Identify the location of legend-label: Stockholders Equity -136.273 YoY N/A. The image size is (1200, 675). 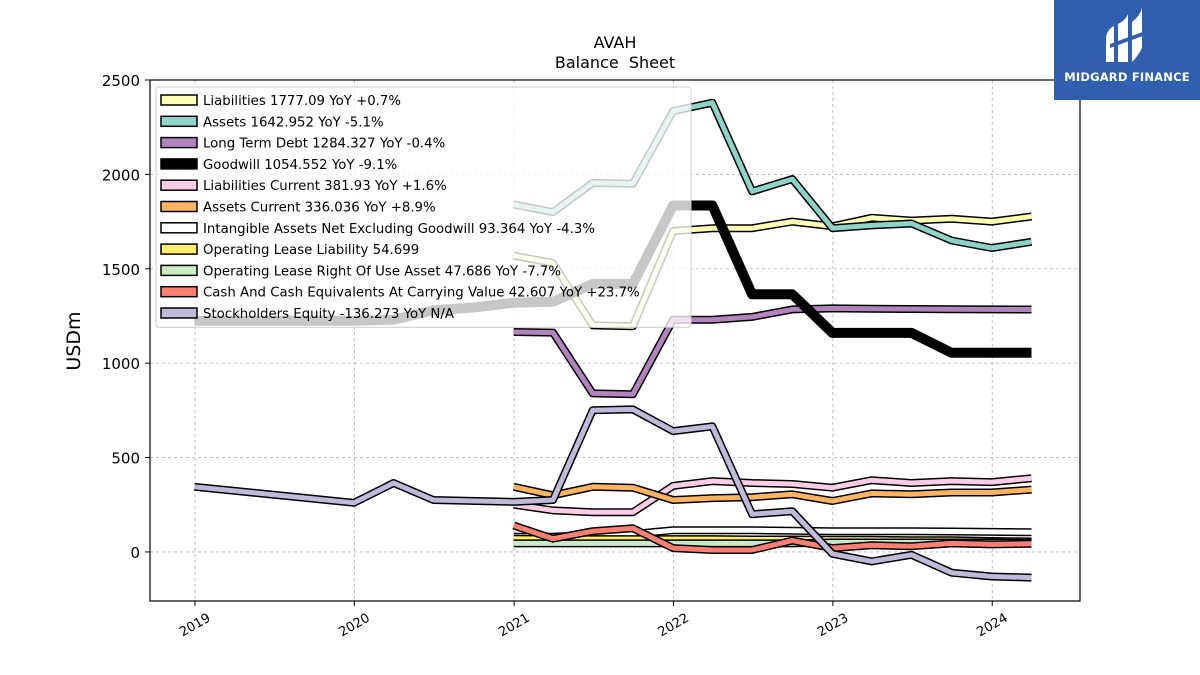
(328, 314).